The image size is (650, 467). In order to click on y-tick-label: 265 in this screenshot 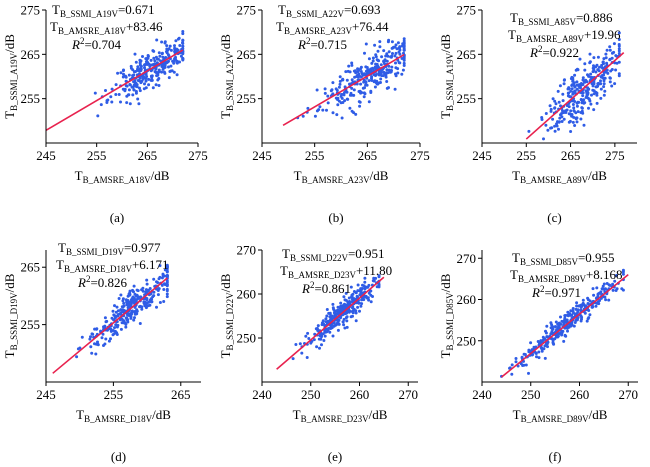, I will do `click(247, 54)`.